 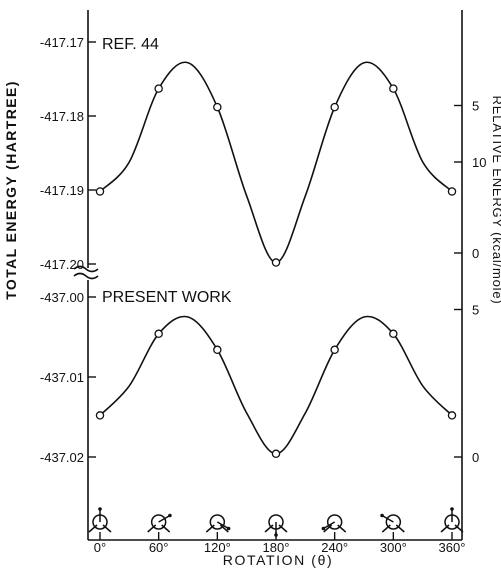 I want to click on panel-annotation-present-work: PRESENT WORK, so click(x=167, y=297).